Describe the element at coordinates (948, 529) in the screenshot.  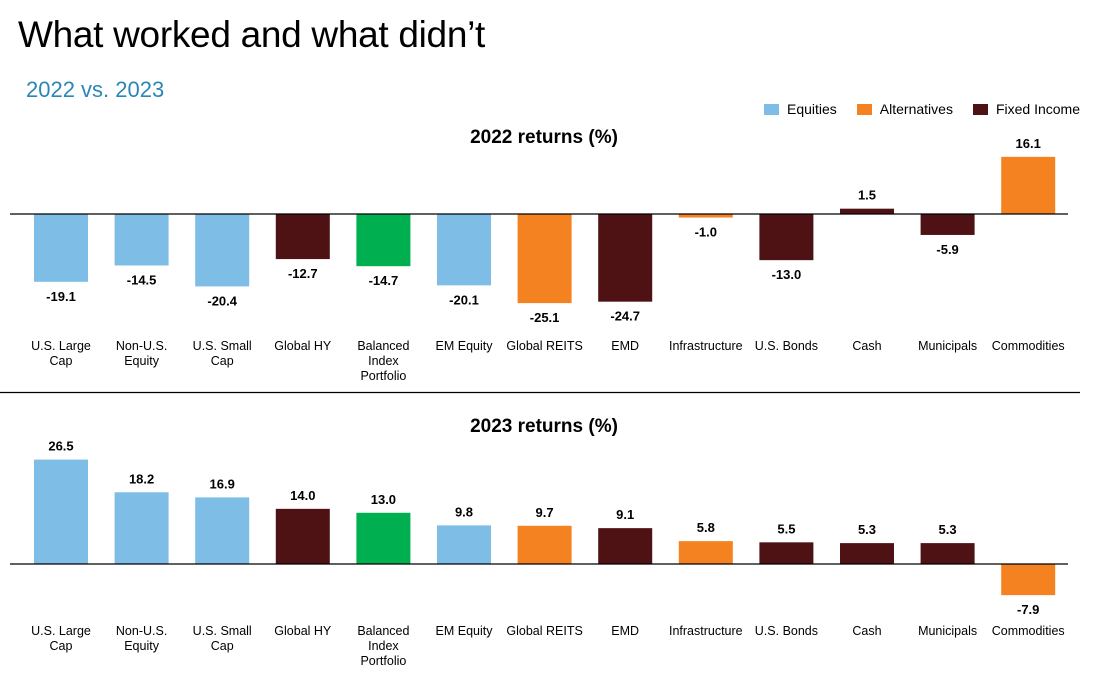
I see `value-label-2023-11: 5.3` at that location.